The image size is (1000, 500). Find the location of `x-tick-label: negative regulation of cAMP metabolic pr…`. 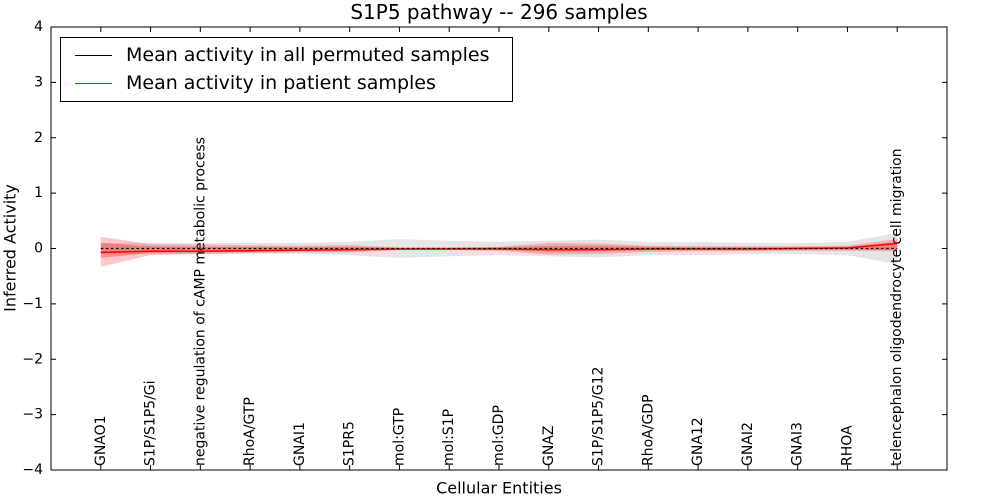

x-tick-label: negative regulation of cAMP metabolic pr… is located at coordinates (200, 301).